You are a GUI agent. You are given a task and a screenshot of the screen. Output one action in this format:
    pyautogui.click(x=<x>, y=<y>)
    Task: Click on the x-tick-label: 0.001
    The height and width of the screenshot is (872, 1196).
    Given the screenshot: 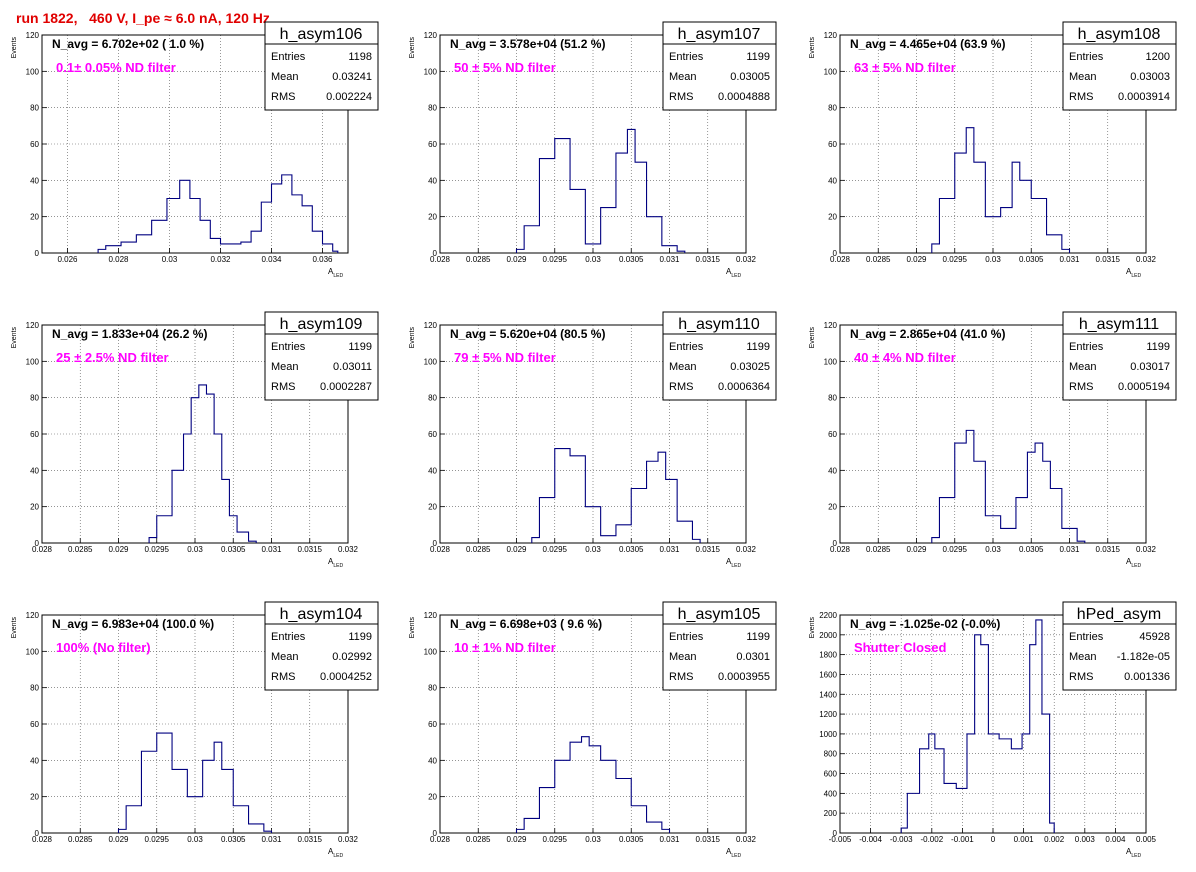 What is the action you would take?
    pyautogui.click(x=1024, y=839)
    